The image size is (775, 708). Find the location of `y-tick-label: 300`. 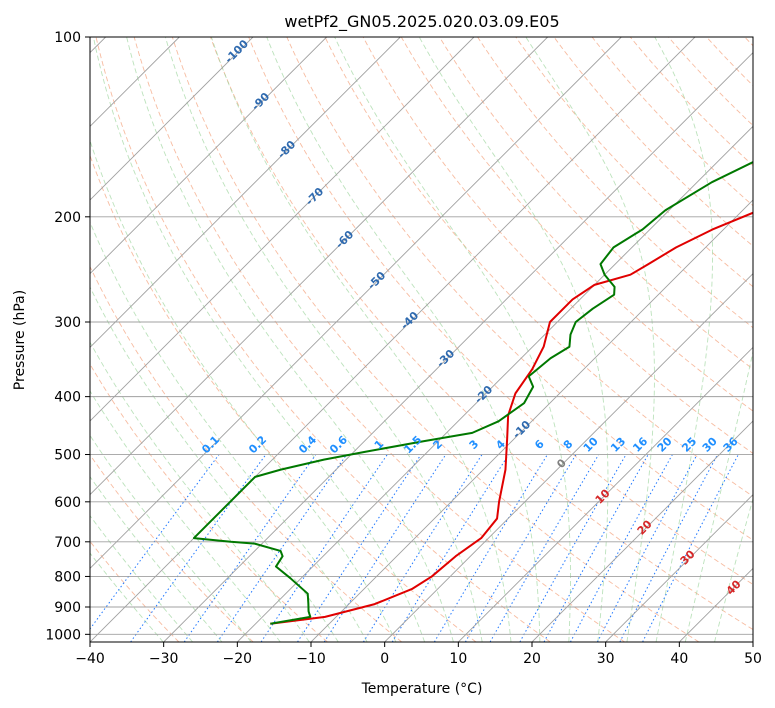

y-tick-label: 300 is located at coordinates (67, 323).